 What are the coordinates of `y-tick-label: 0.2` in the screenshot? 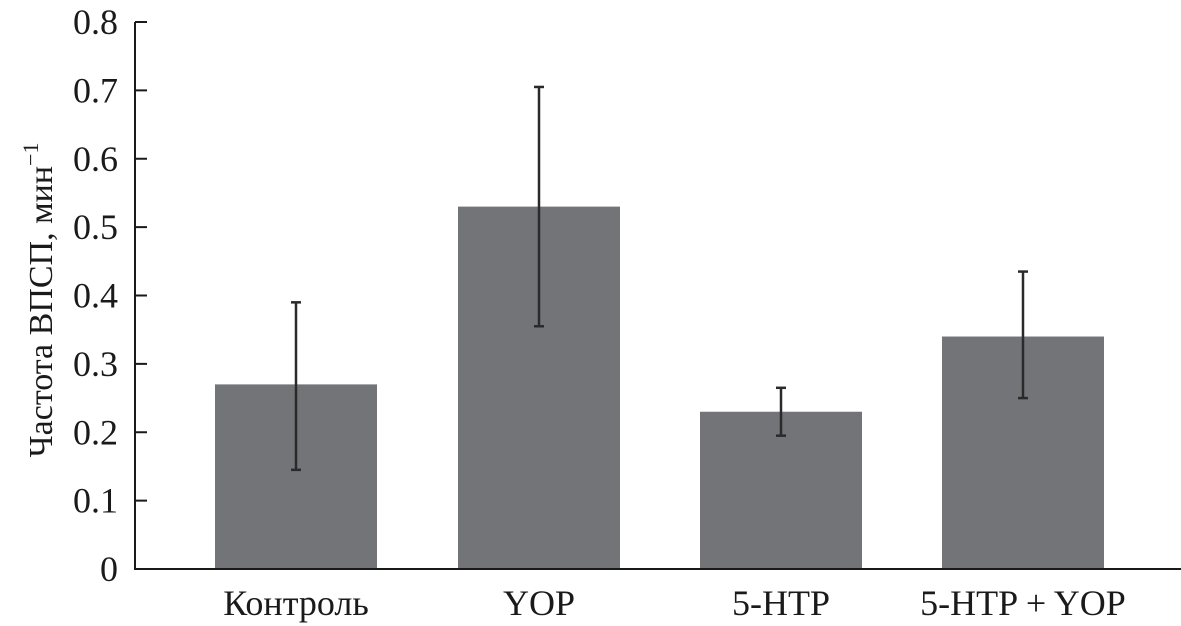 It's located at (95, 432).